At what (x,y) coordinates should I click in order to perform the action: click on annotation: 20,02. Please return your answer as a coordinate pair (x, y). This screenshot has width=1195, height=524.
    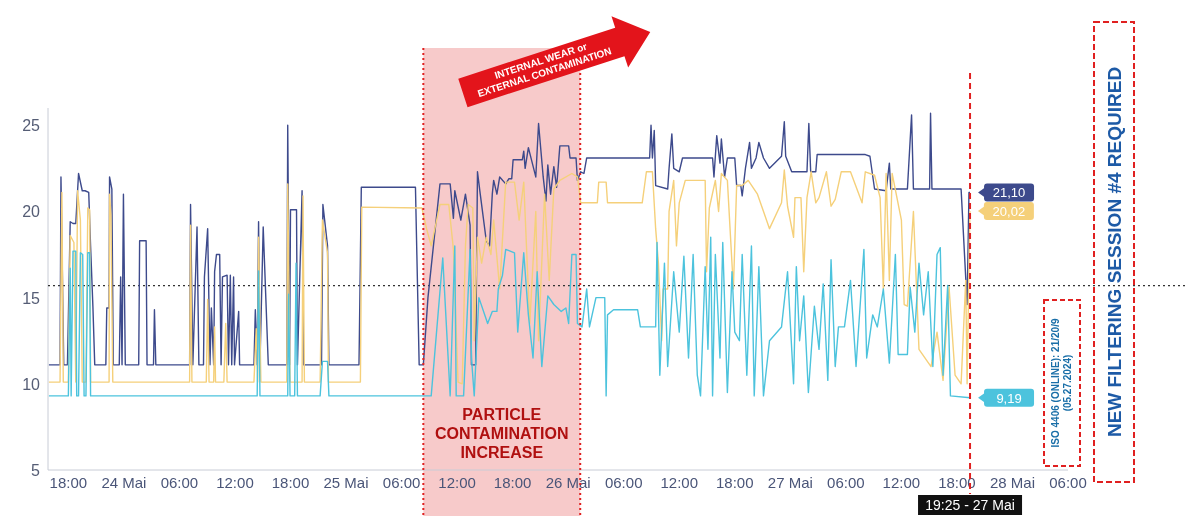
    Looking at the image, I should click on (1009, 212).